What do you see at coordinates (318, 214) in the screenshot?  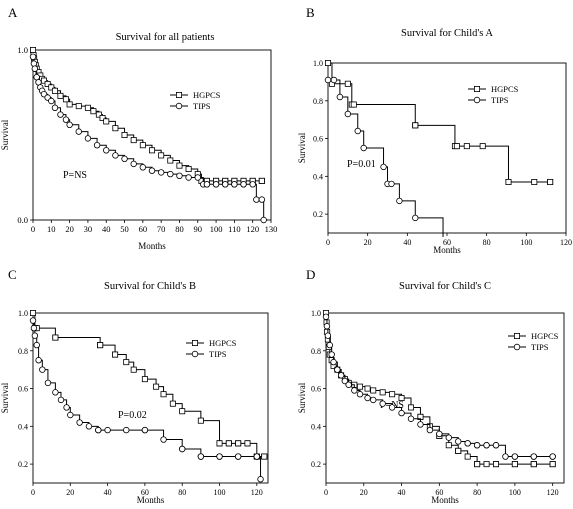 I see `y-tick-label: 0.2` at bounding box center [318, 214].